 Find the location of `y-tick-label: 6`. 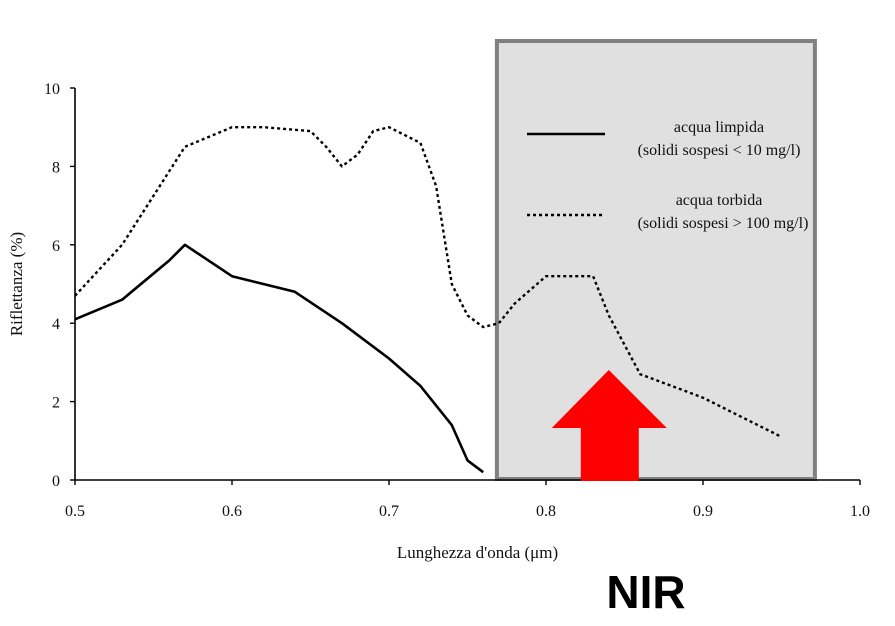

y-tick-label: 6 is located at coordinates (56, 246).